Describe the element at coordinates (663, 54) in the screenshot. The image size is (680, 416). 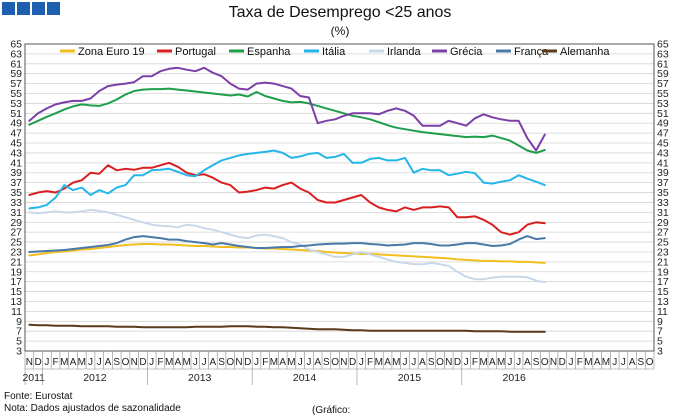
I see `y-tick-label-right: 63` at that location.